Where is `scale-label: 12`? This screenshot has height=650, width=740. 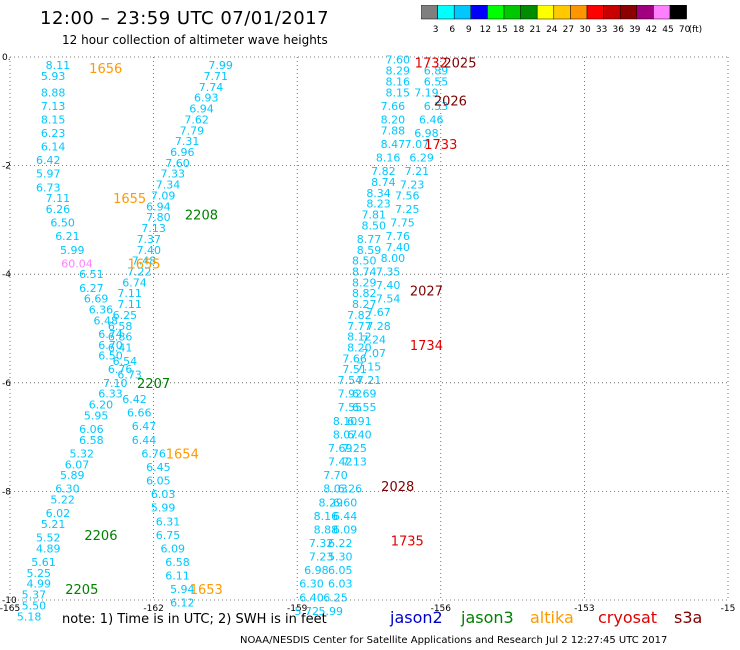 scale-label: 12 is located at coordinates (485, 30).